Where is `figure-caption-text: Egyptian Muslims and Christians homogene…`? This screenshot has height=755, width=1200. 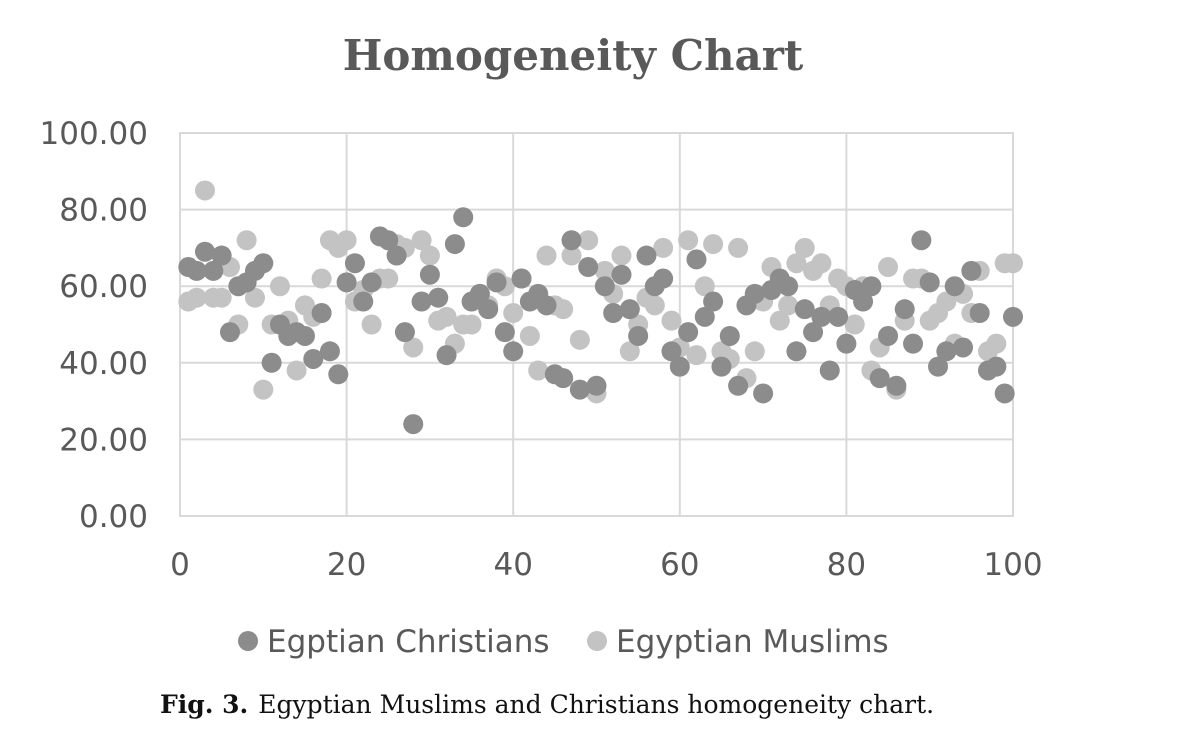
figure-caption-text: Egyptian Muslims and Christians homogene… is located at coordinates (596, 704).